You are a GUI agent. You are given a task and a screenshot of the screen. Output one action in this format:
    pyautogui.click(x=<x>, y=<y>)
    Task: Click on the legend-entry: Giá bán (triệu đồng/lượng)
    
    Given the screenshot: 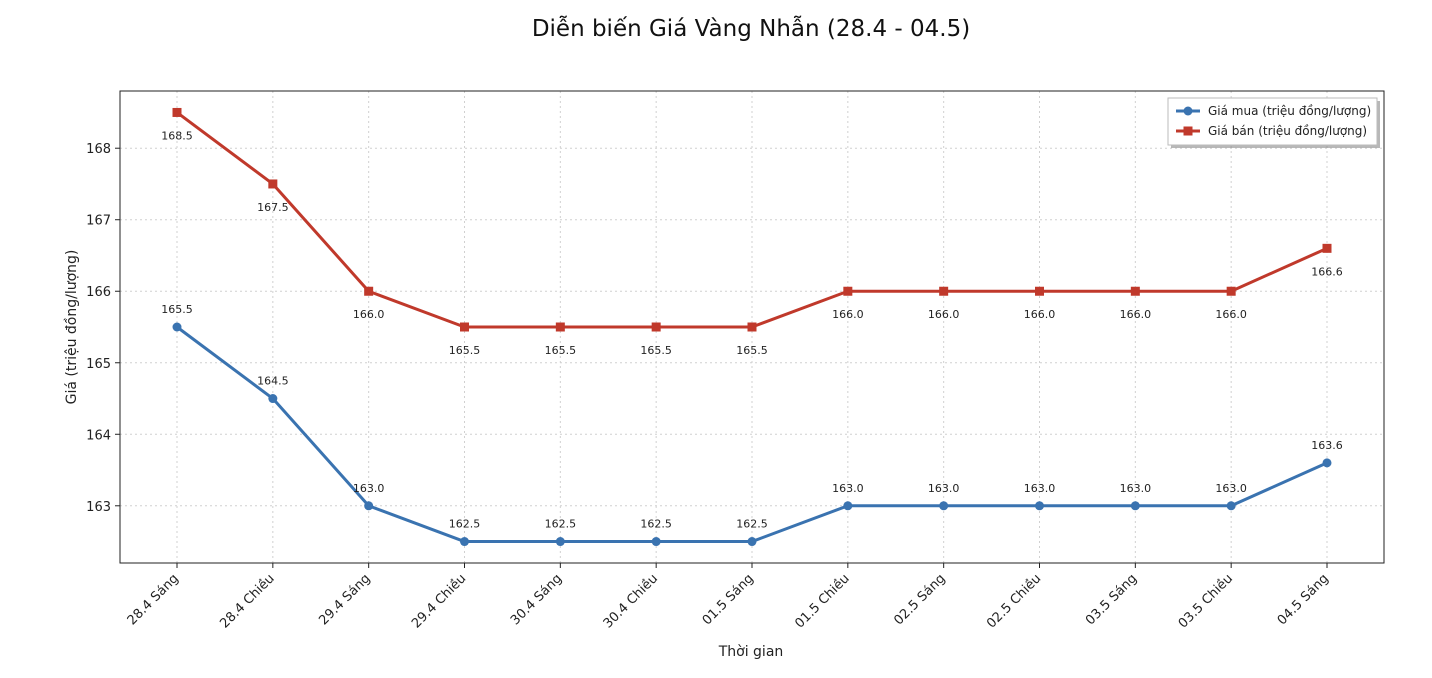 What is the action you would take?
    pyautogui.click(x=1287, y=131)
    